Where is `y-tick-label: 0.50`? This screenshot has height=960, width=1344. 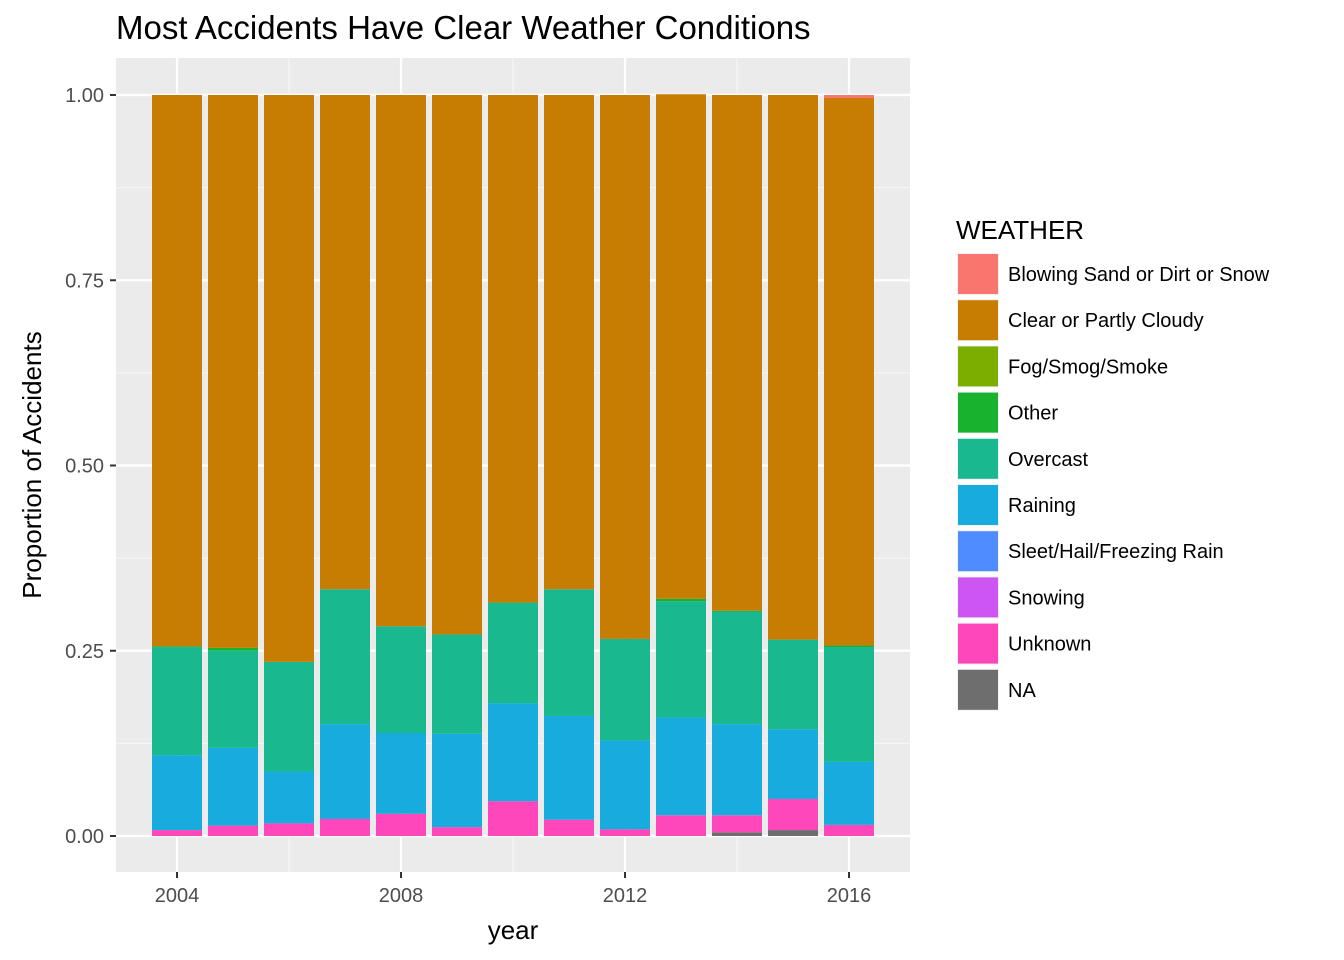
y-tick-label: 0.50 is located at coordinates (84, 467).